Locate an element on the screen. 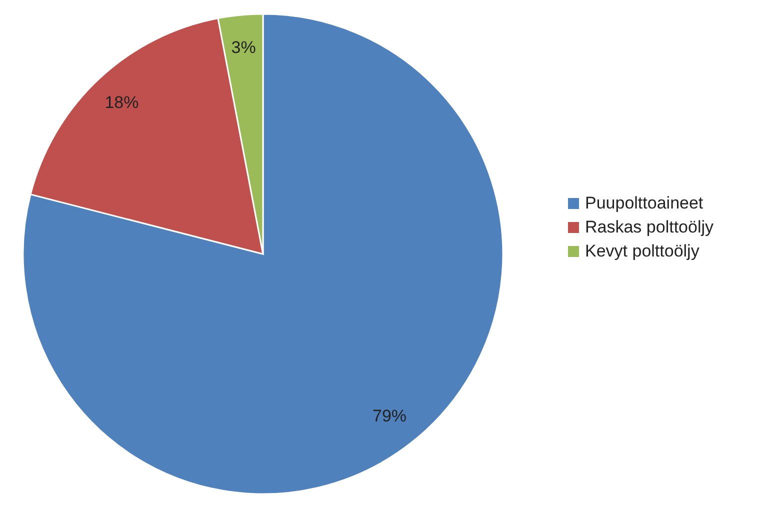  legend-label: Raskas polttoöljy is located at coordinates (649, 226).